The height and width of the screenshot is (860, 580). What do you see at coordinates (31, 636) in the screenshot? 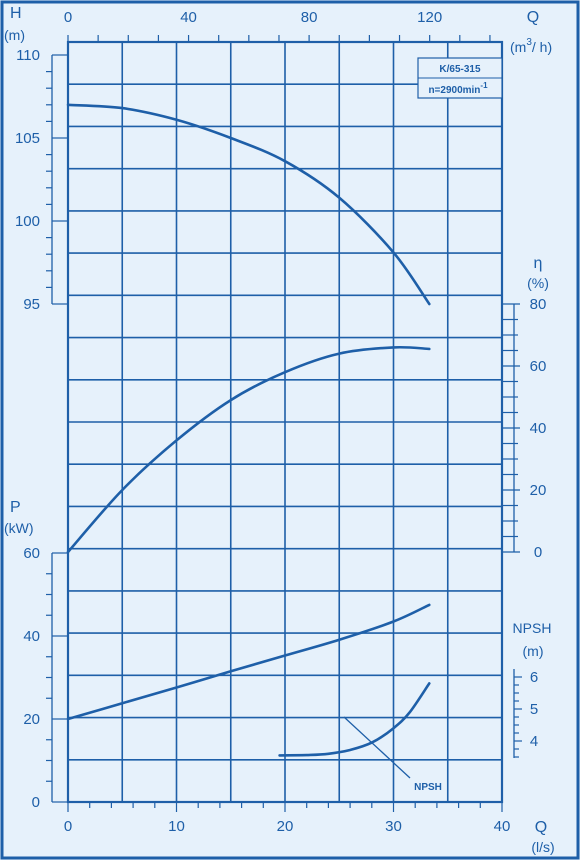
I see `power-axis-tick-label: 40` at bounding box center [31, 636].